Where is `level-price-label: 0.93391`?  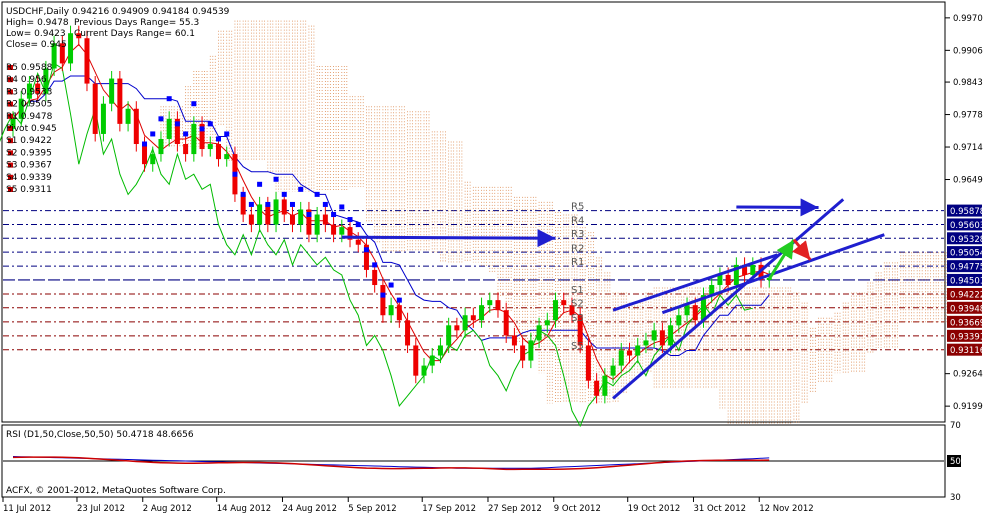
level-price-label: 0.93391 is located at coordinates (966, 337).